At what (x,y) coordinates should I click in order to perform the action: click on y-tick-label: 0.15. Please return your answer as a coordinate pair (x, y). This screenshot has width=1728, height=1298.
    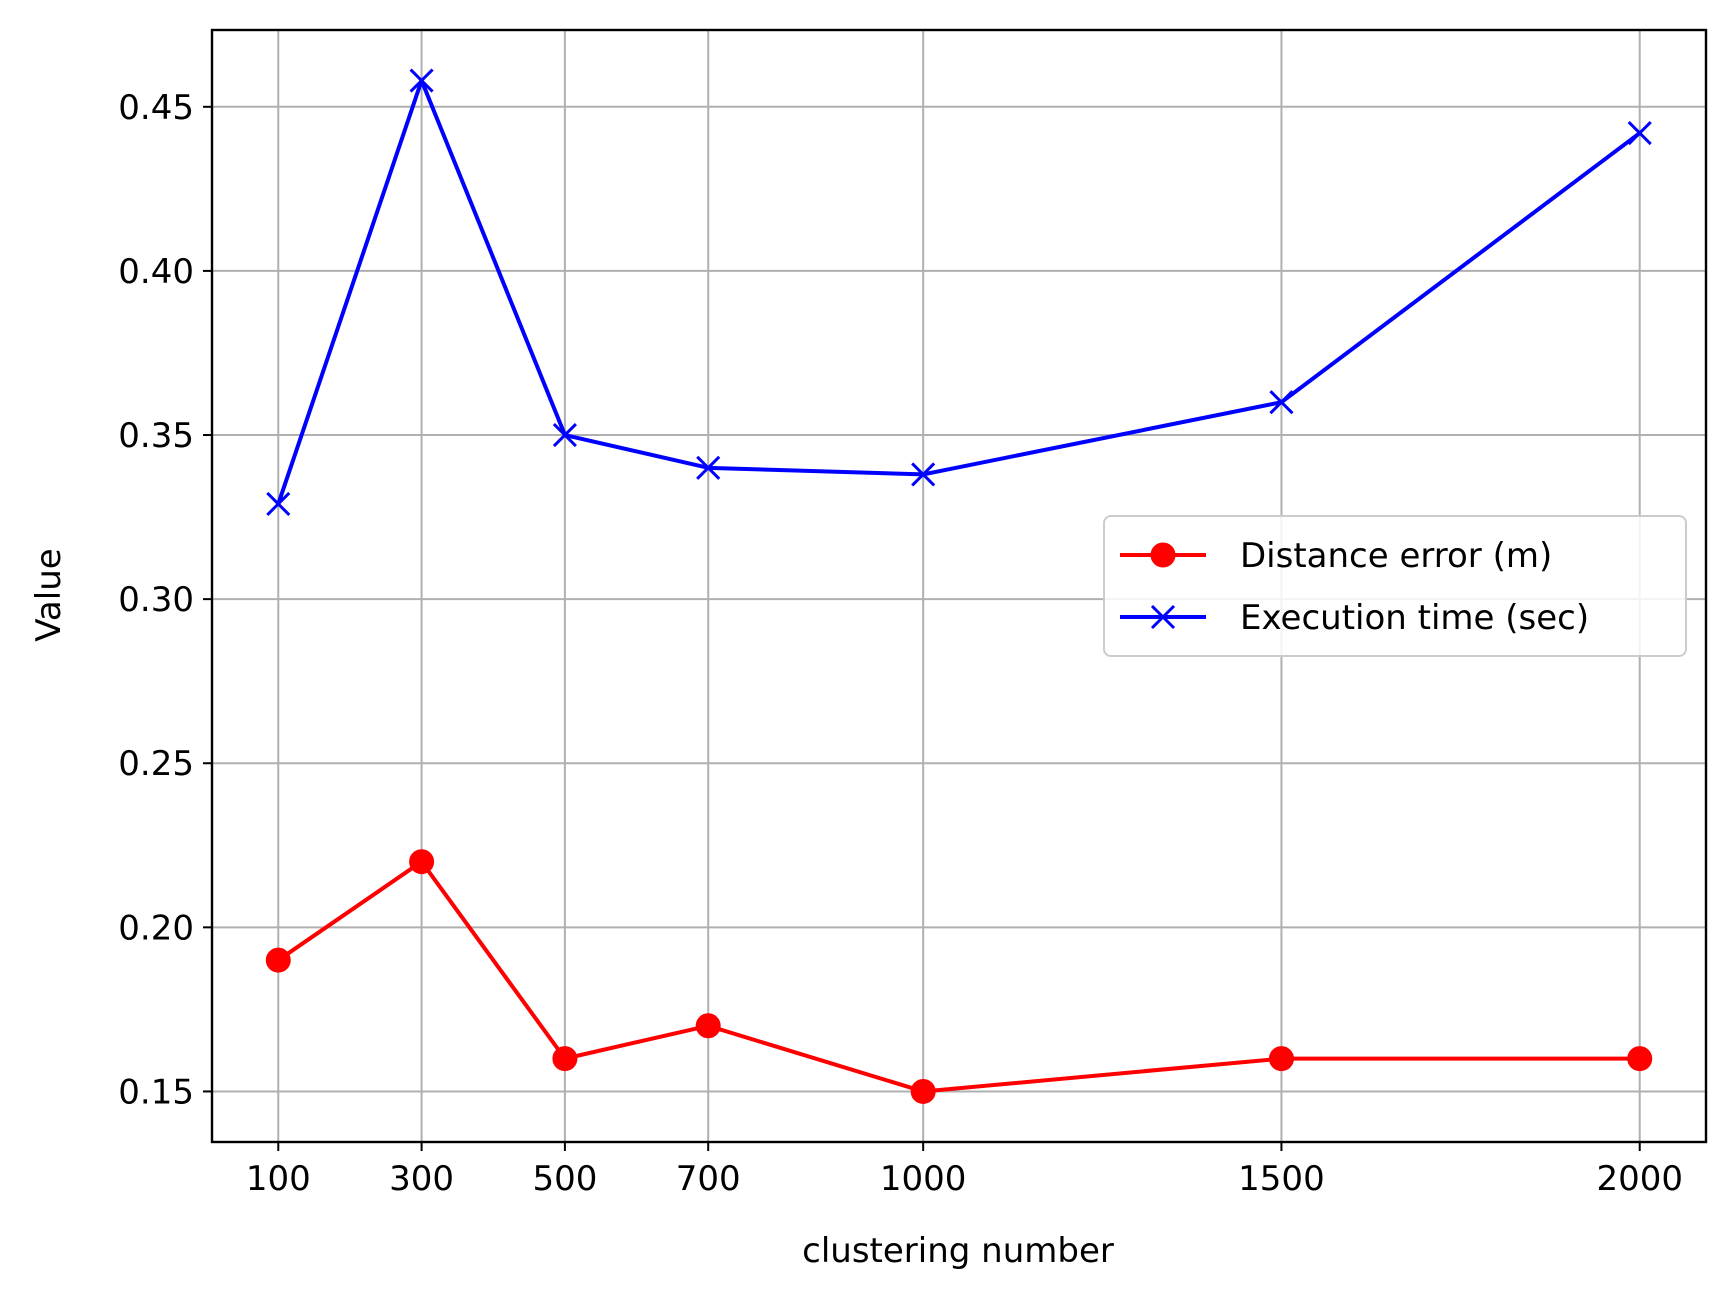
    Looking at the image, I should click on (156, 1092).